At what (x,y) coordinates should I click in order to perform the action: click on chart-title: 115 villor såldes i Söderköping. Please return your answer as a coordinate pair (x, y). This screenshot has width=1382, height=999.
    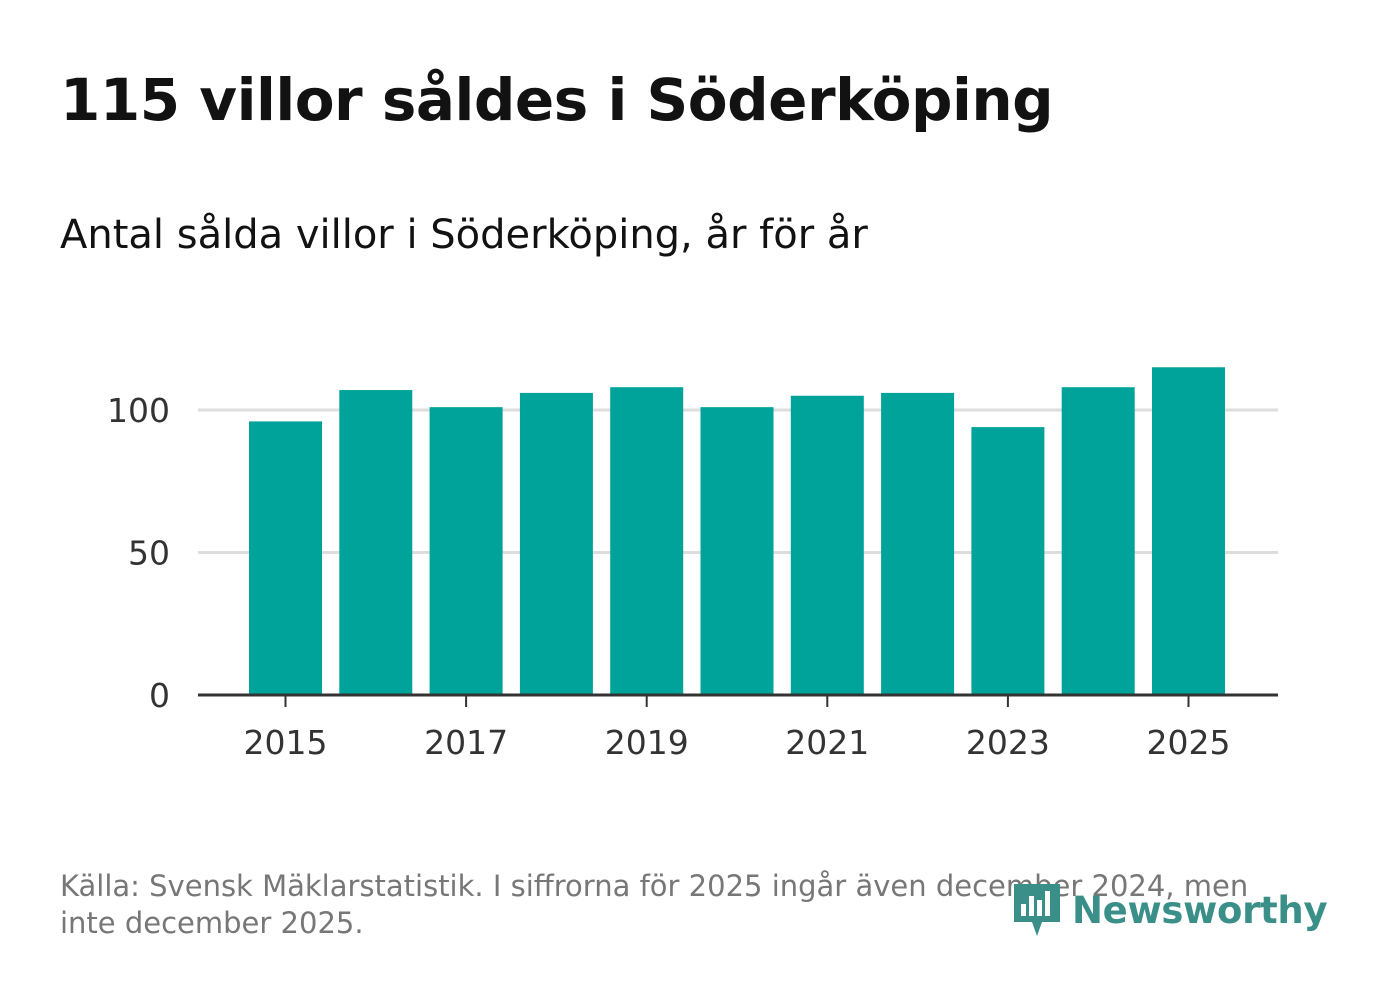
    Looking at the image, I should click on (557, 100).